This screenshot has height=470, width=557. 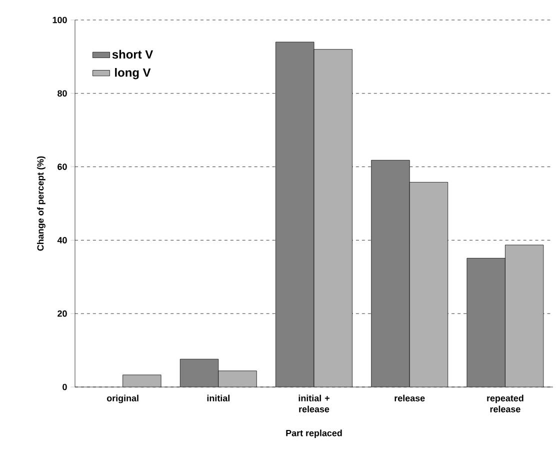 I want to click on y-tick-label: 80, so click(x=62, y=93).